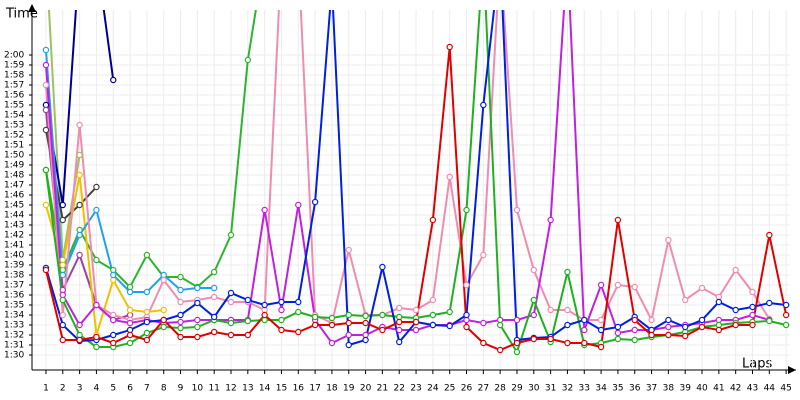  I want to click on x-tick-label: 16, so click(299, 389).